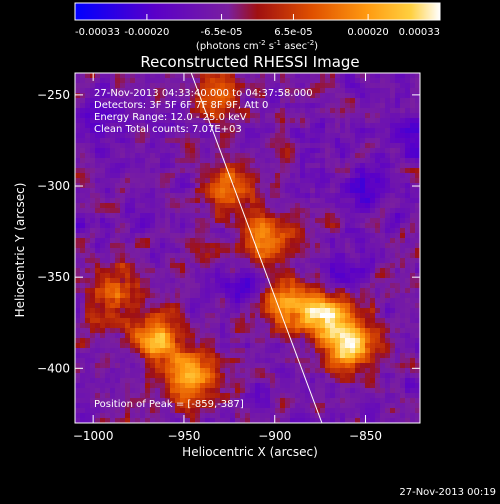  Describe the element at coordinates (274, 436) in the screenshot. I see `x-tick-label: −900` at that location.